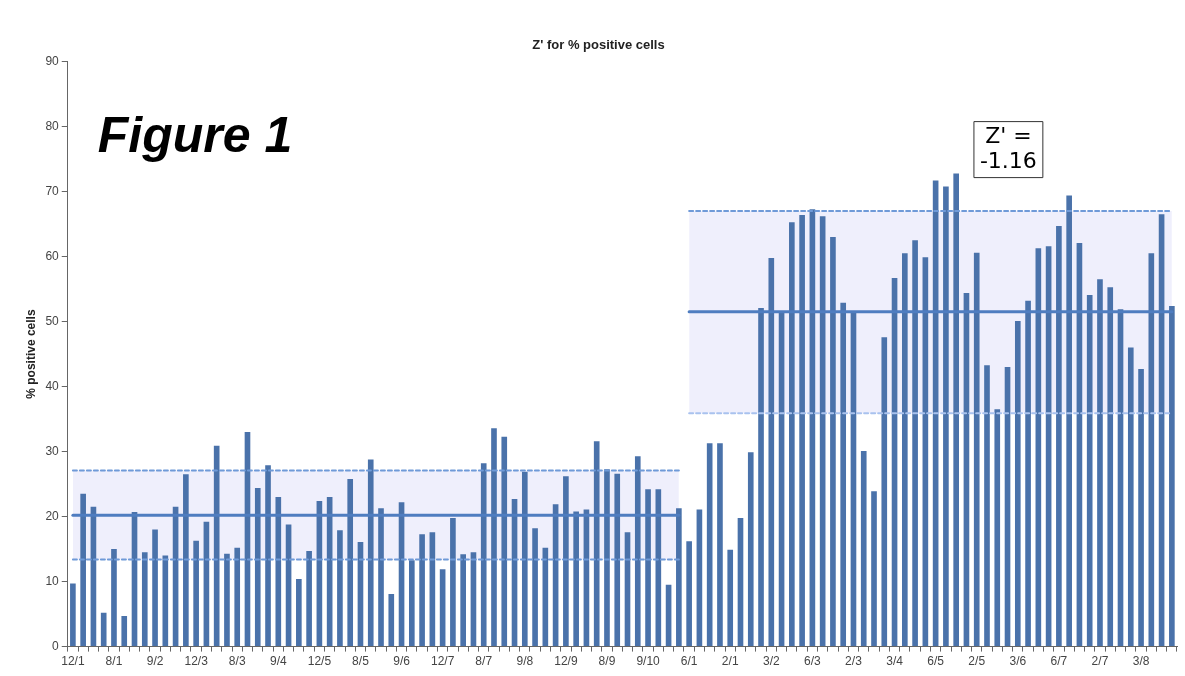 The image size is (1185, 676). Describe the element at coordinates (598, 45) in the screenshot. I see `chart-title: Z' for % positive cells` at that location.